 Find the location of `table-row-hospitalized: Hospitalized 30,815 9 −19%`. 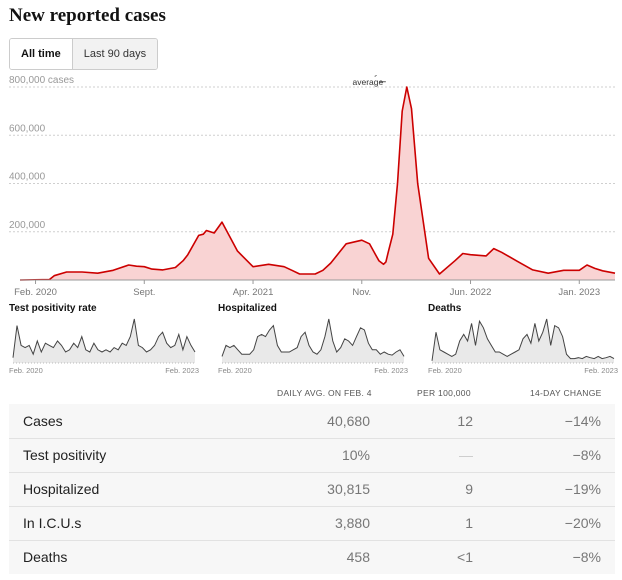

table-row-hospitalized: Hospitalized 30,815 9 −19% is located at coordinates (312, 489).